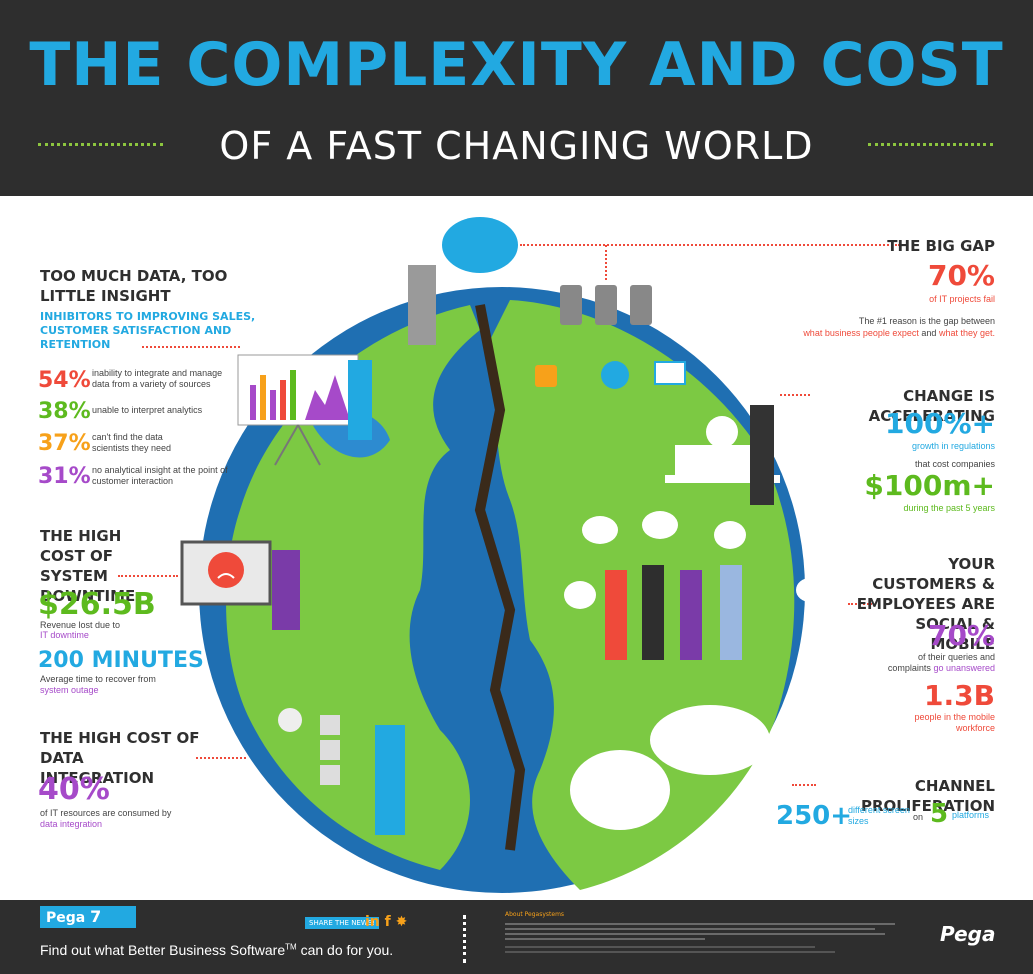  What do you see at coordinates (710, 740) in the screenshot?
I see `channel-cloud-bubble` at bounding box center [710, 740].